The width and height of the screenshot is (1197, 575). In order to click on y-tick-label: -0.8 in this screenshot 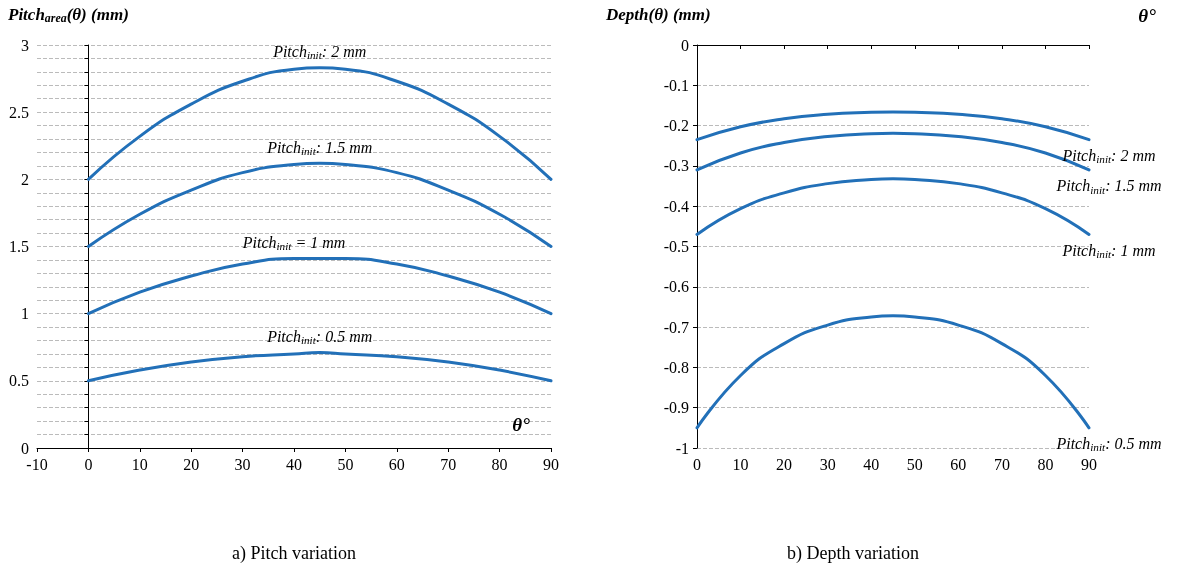, I will do `click(676, 367)`.